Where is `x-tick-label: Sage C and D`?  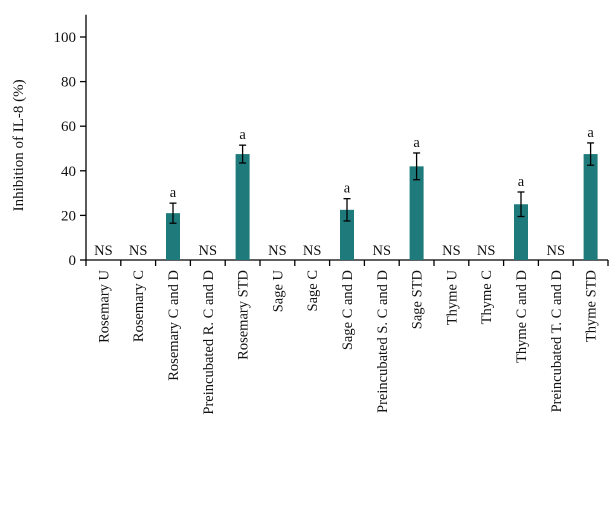
x-tick-label: Sage C and D is located at coordinates (348, 310).